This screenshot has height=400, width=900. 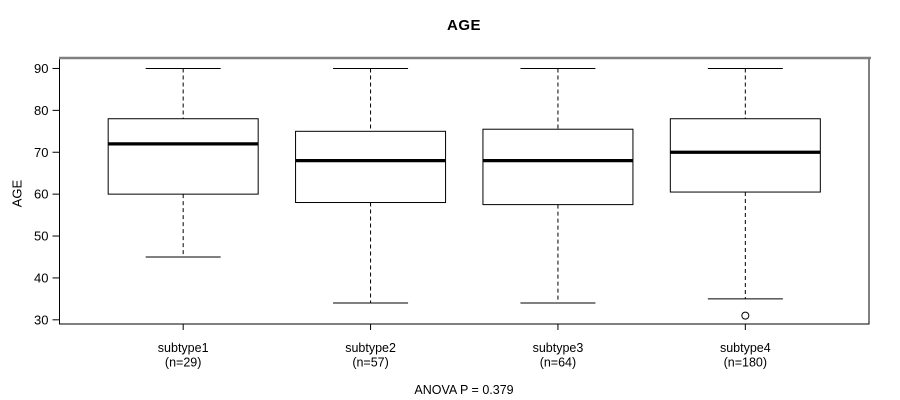 I want to click on category-label: subtype4, so click(x=745, y=348).